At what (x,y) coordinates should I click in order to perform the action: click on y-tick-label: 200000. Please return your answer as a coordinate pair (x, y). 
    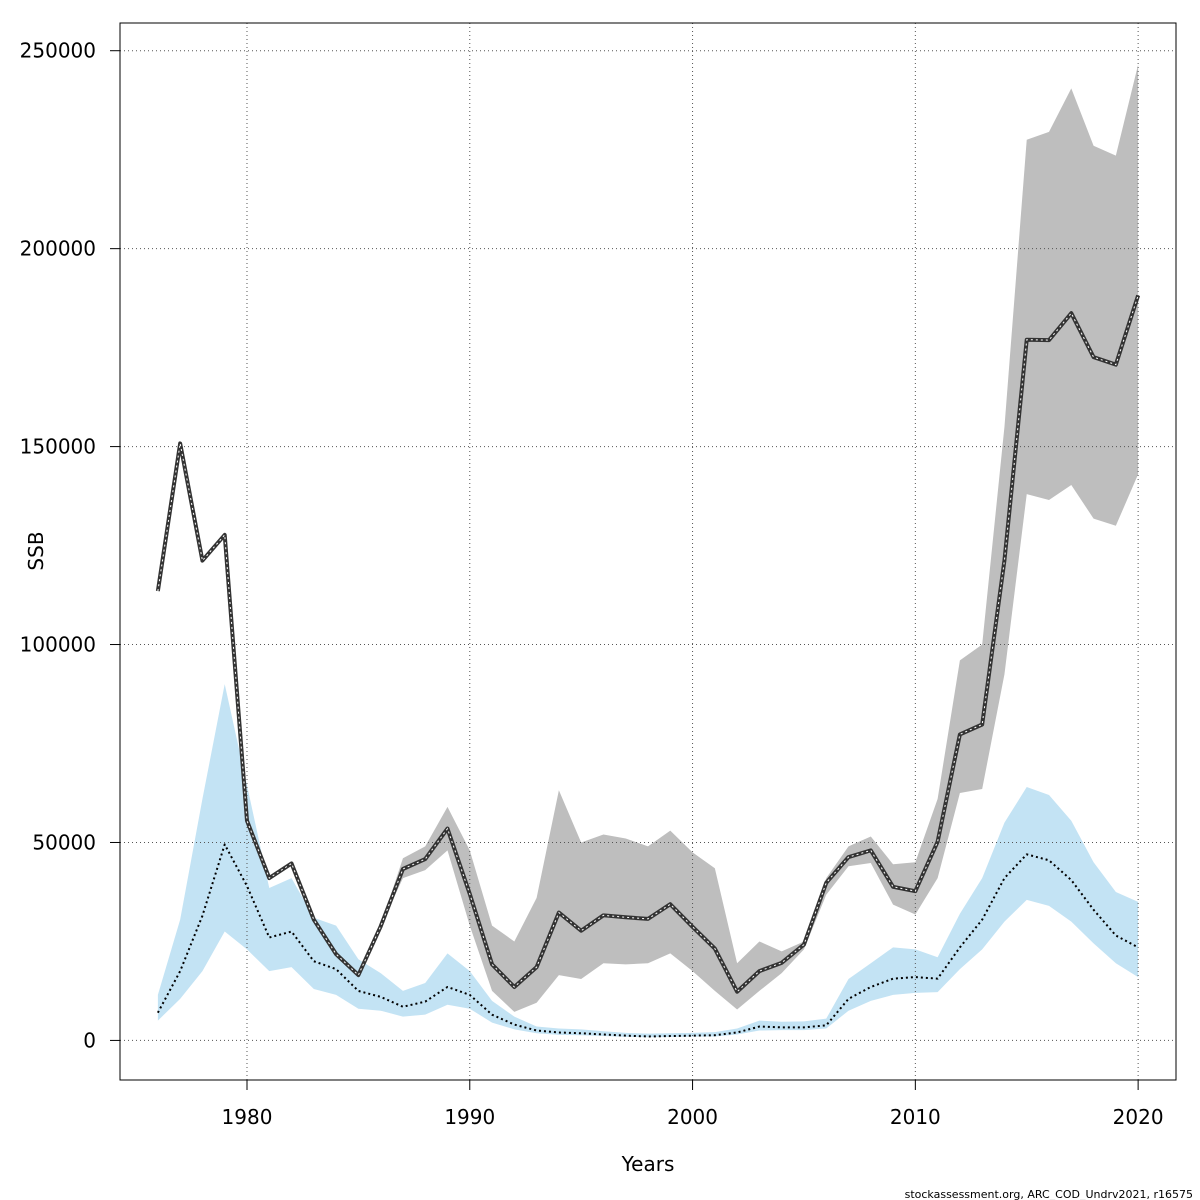
    Looking at the image, I should click on (58, 249).